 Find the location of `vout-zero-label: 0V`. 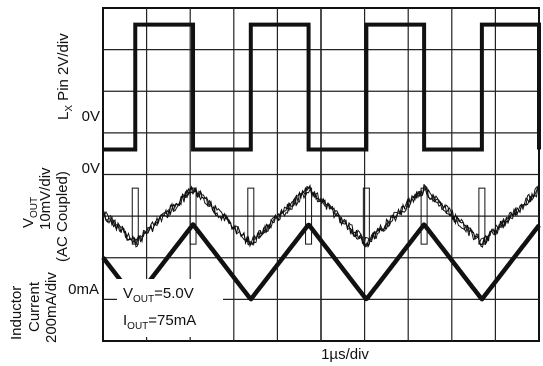

vout-zero-label: 0V is located at coordinates (91, 168).